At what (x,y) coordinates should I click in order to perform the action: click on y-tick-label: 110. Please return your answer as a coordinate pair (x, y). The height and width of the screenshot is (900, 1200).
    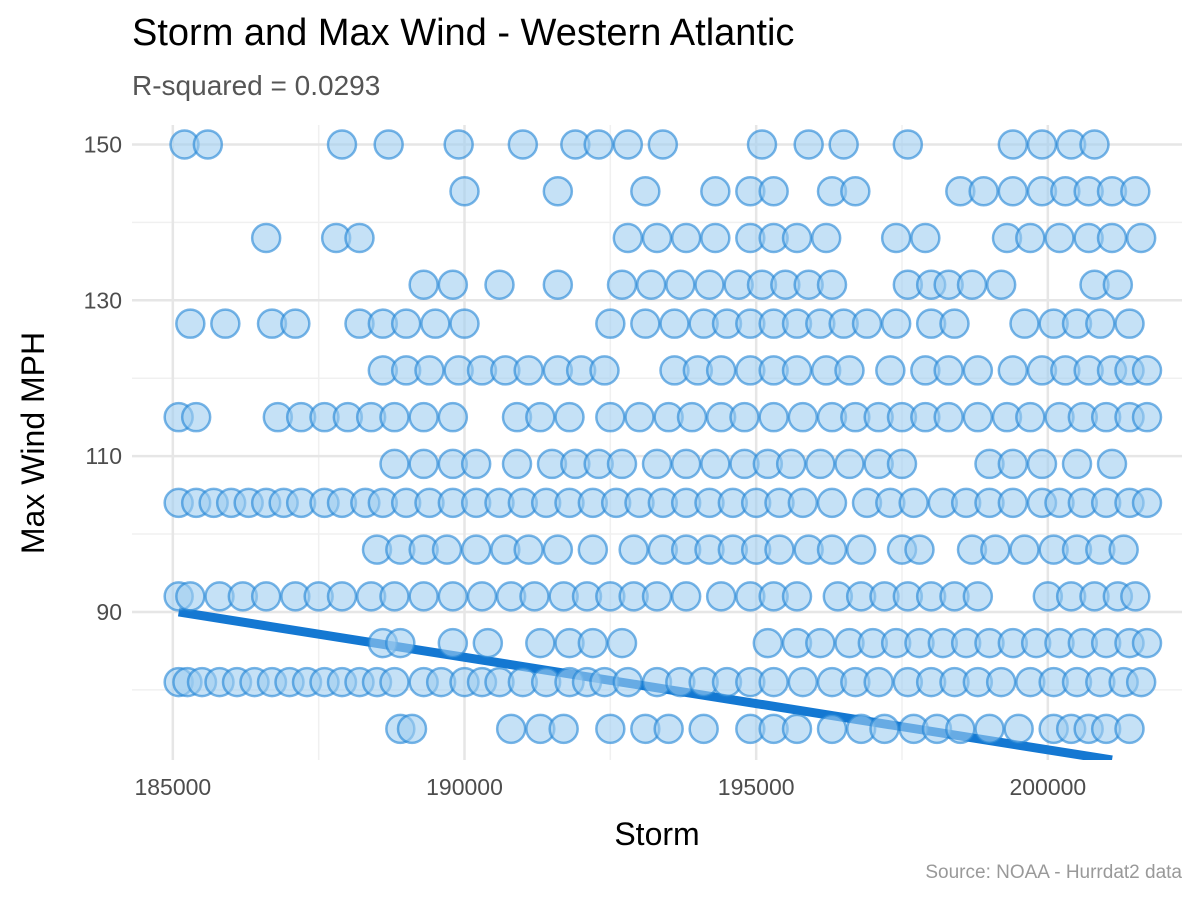
    Looking at the image, I should click on (103, 456).